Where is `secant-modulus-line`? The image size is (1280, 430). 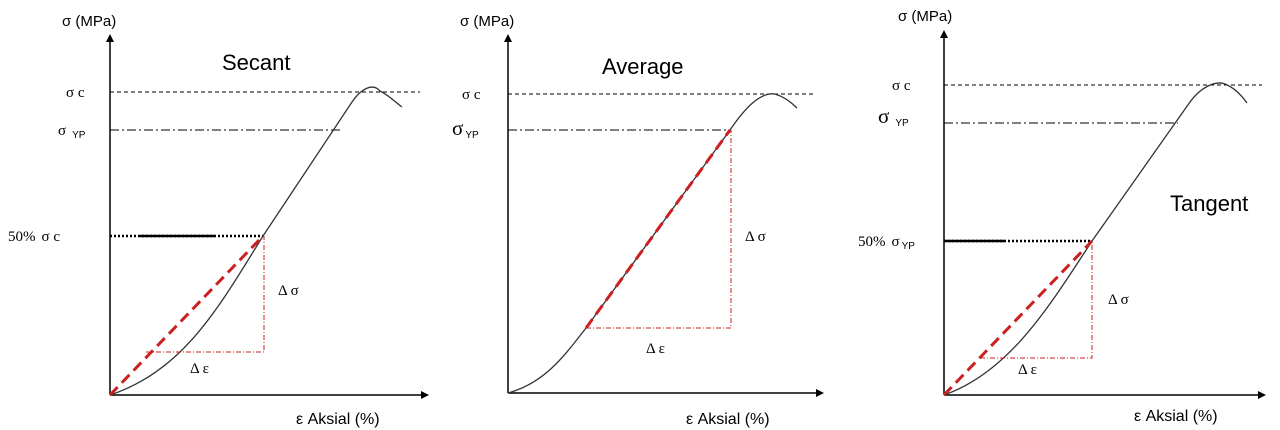 secant-modulus-line is located at coordinates (186, 315).